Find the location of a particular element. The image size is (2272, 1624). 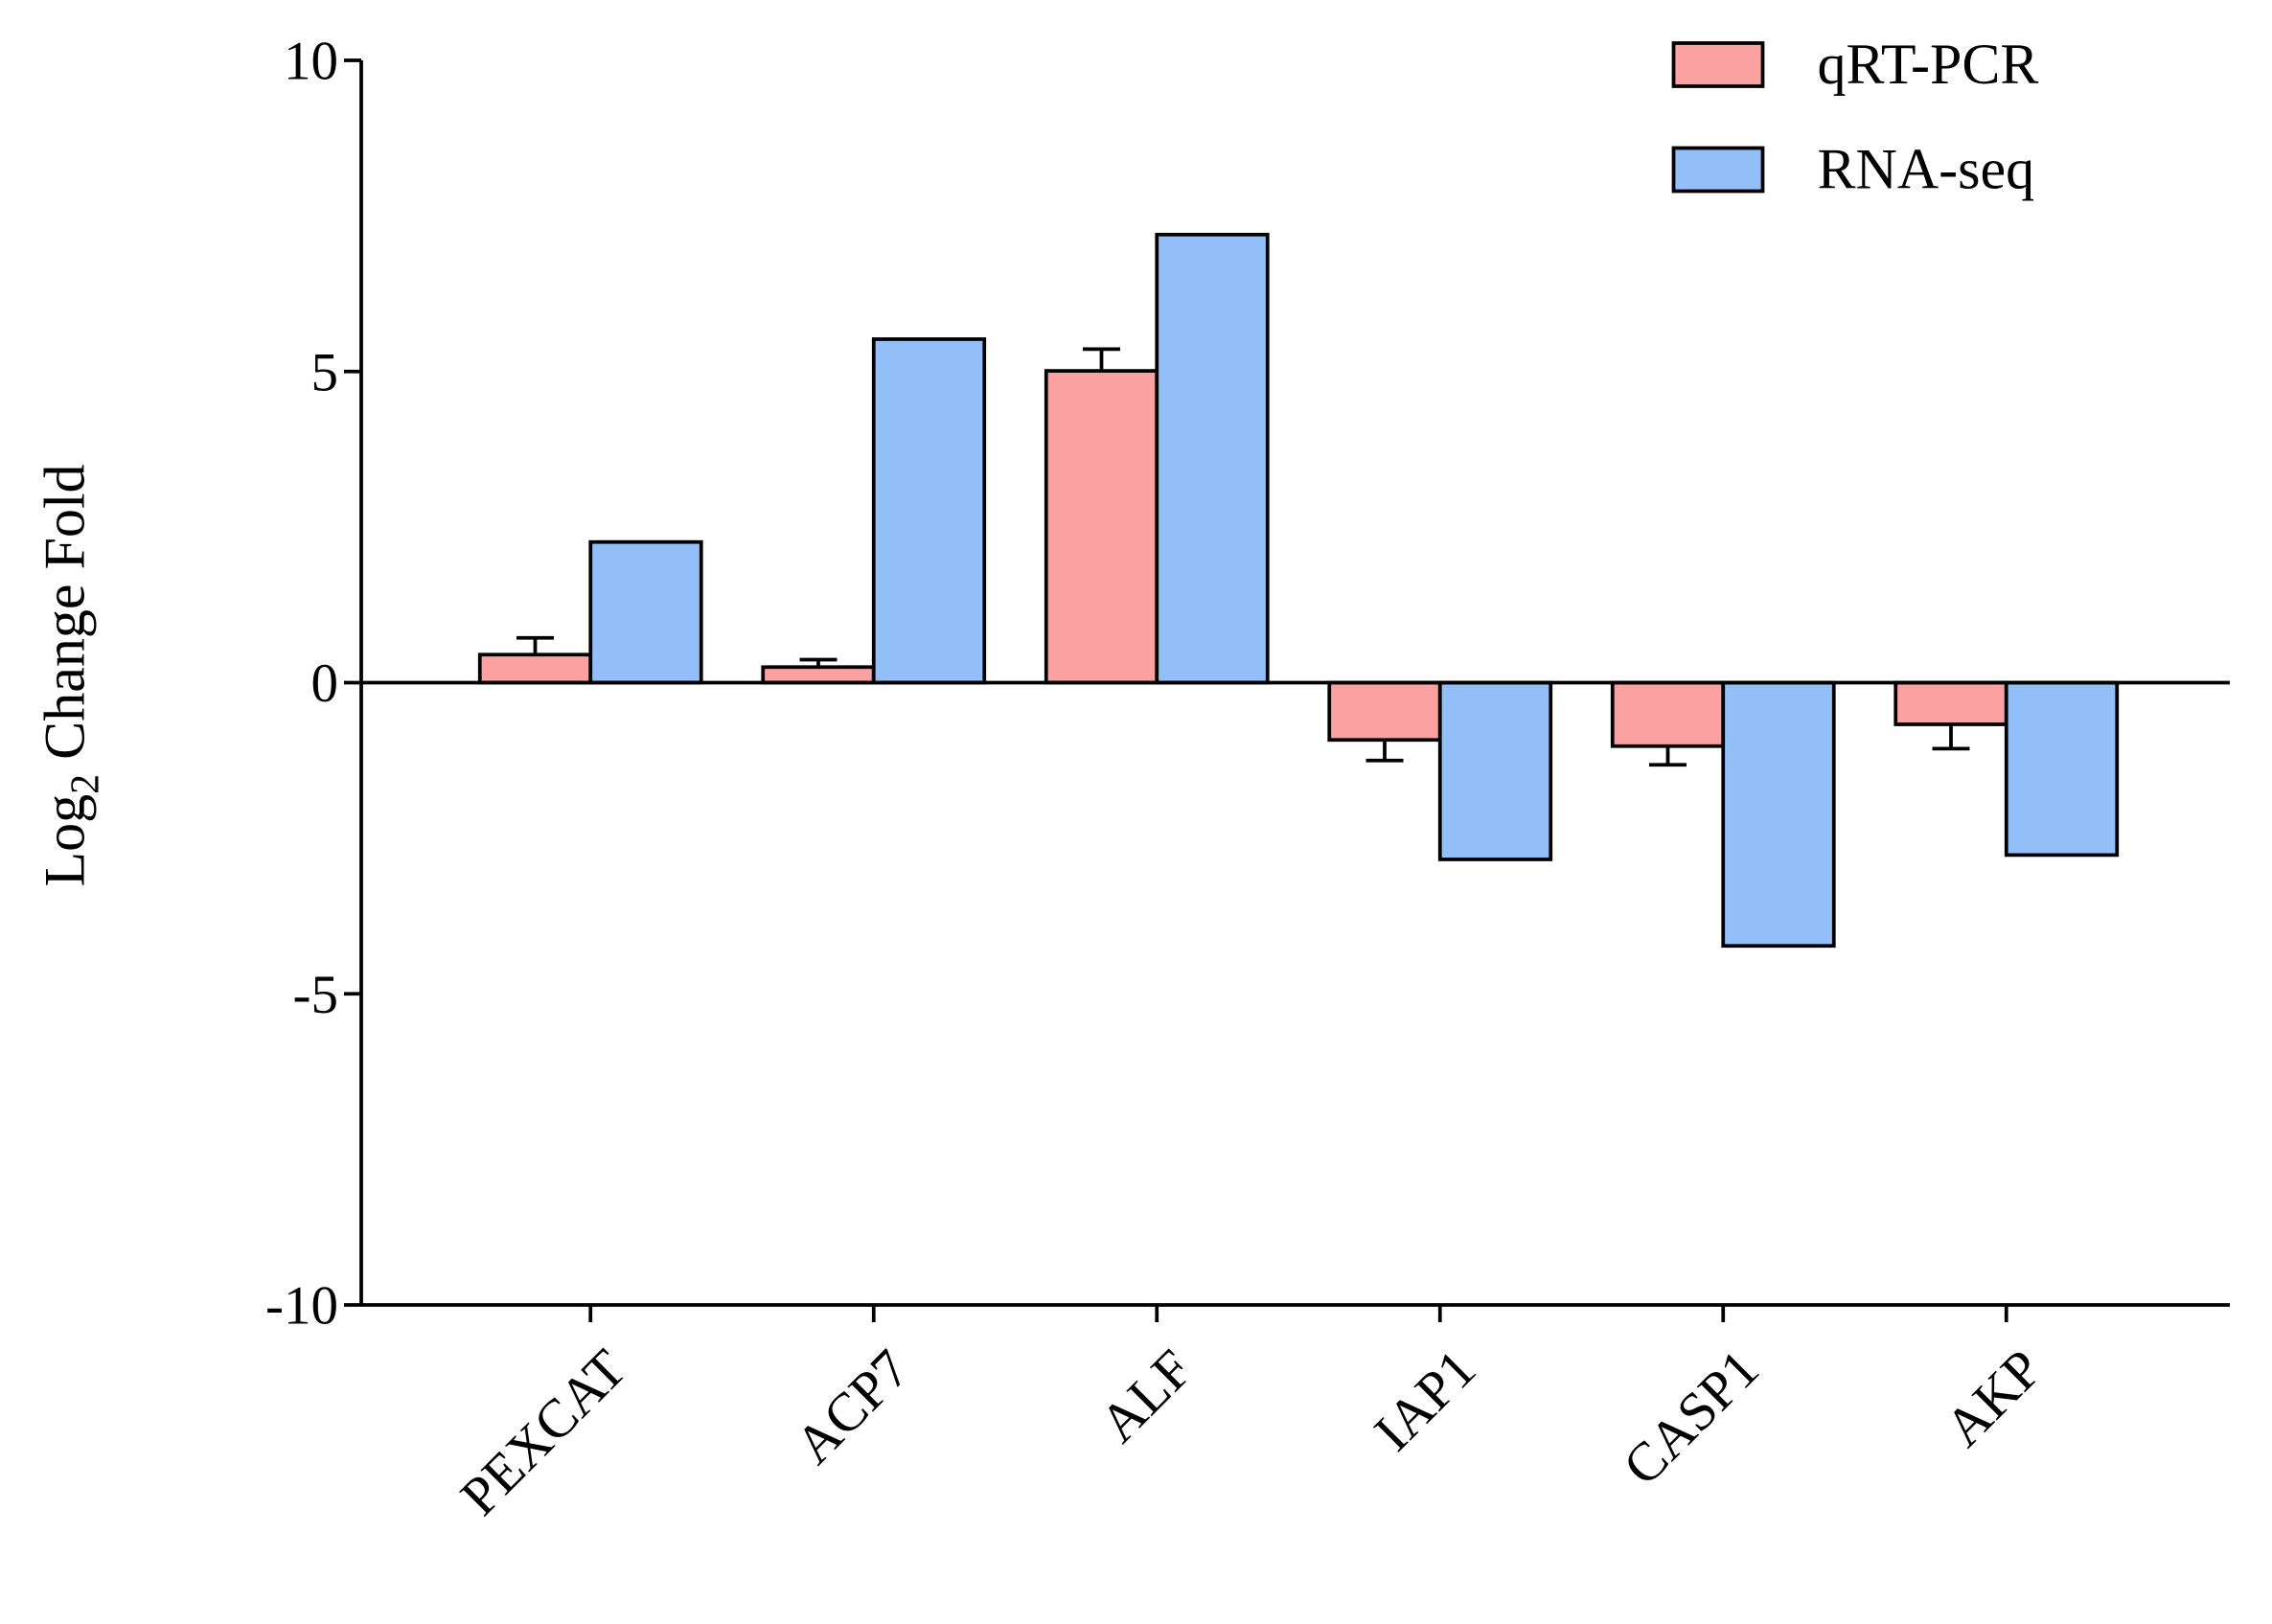

y-tick-label: -5 is located at coordinates (315, 995).